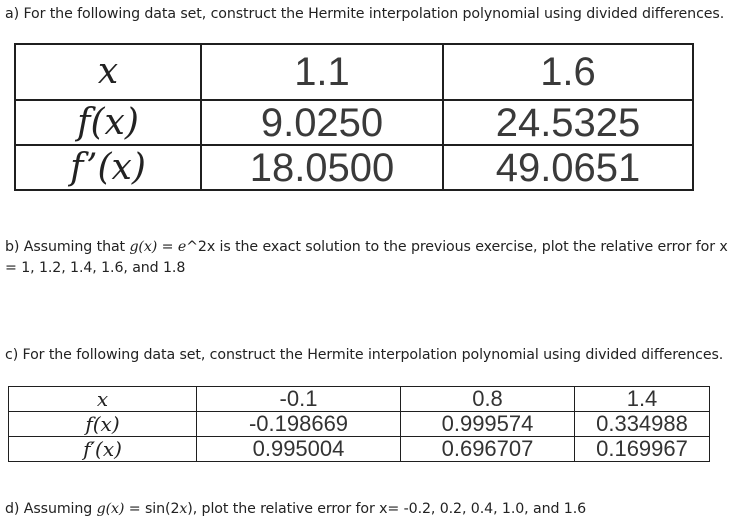 This screenshot has width=736, height=521. I want to click on table-cell: 49.0651, so click(568, 167).